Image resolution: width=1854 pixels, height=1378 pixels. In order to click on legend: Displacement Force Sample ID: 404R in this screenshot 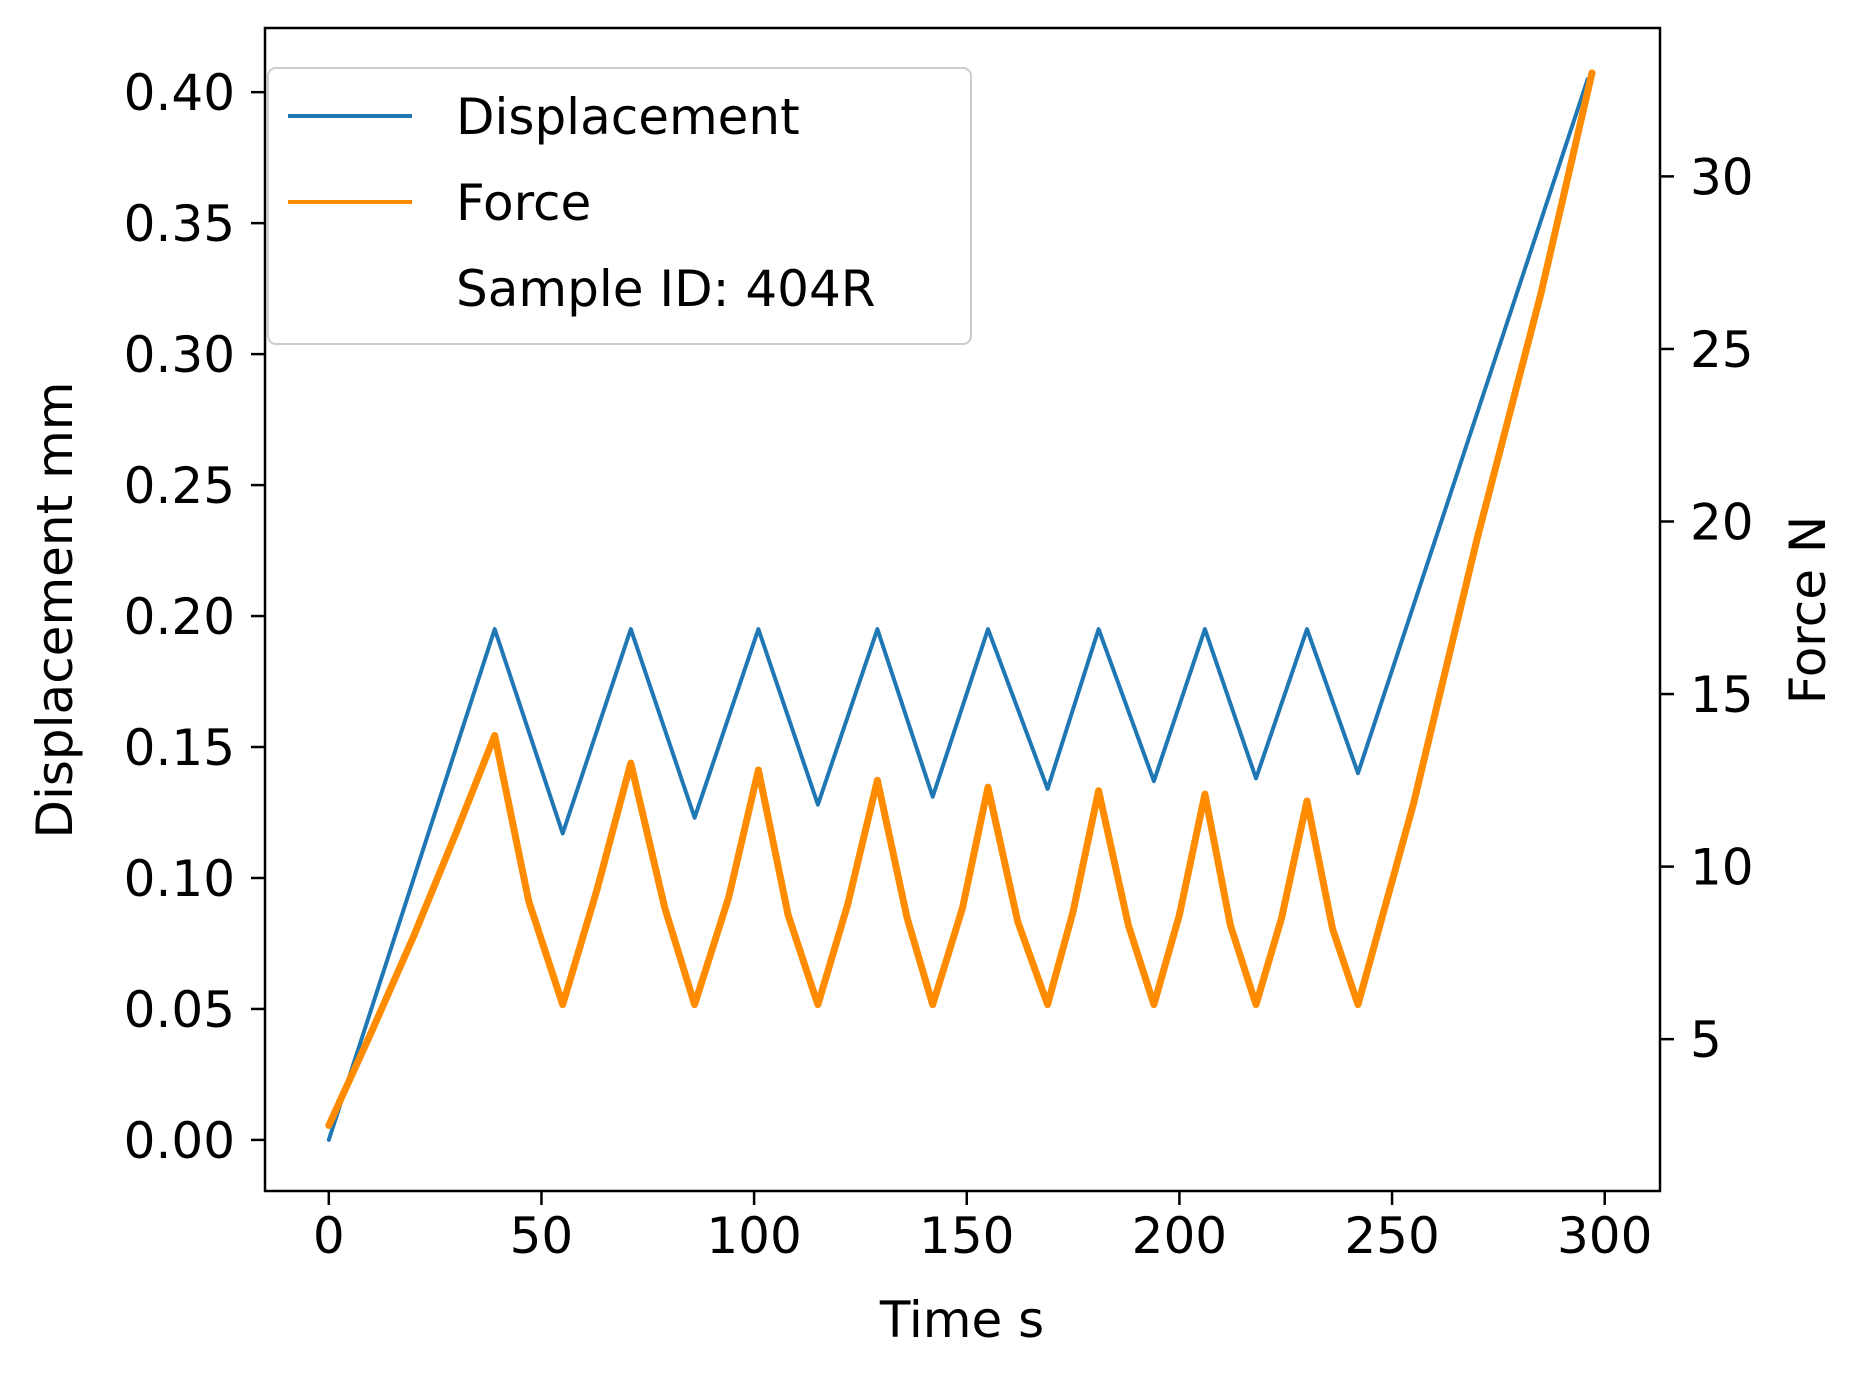, I will do `click(619, 206)`.